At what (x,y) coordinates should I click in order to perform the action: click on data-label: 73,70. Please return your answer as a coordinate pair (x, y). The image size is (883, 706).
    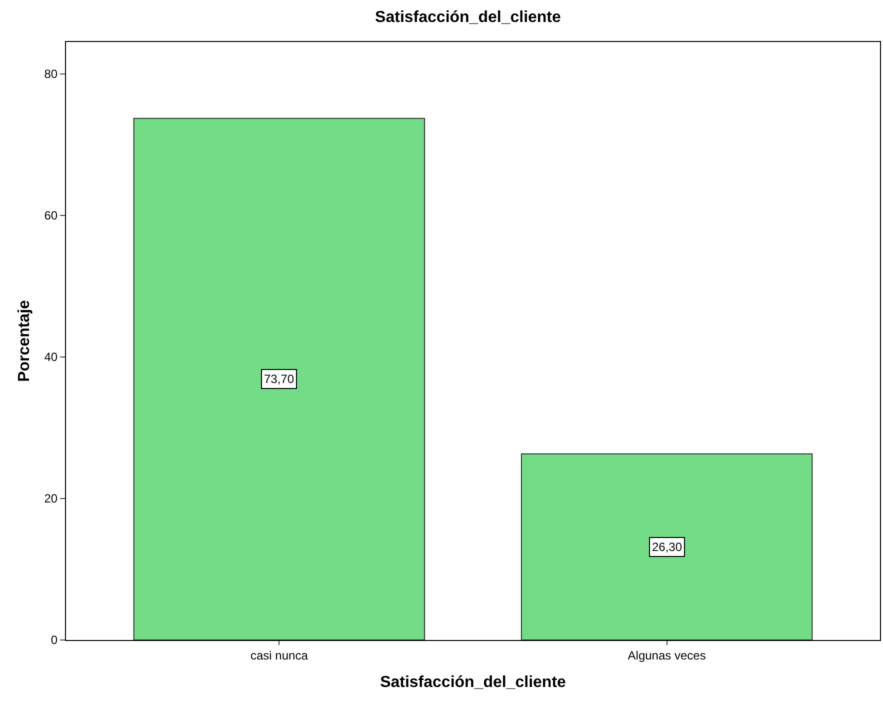
    Looking at the image, I should click on (279, 379).